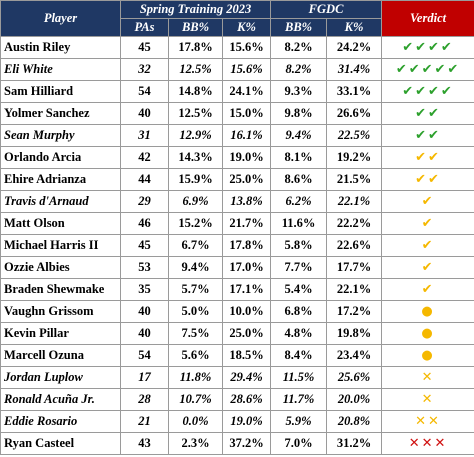  What do you see at coordinates (354, 135) in the screenshot?
I see `stat-cell: 22.5%` at bounding box center [354, 135].